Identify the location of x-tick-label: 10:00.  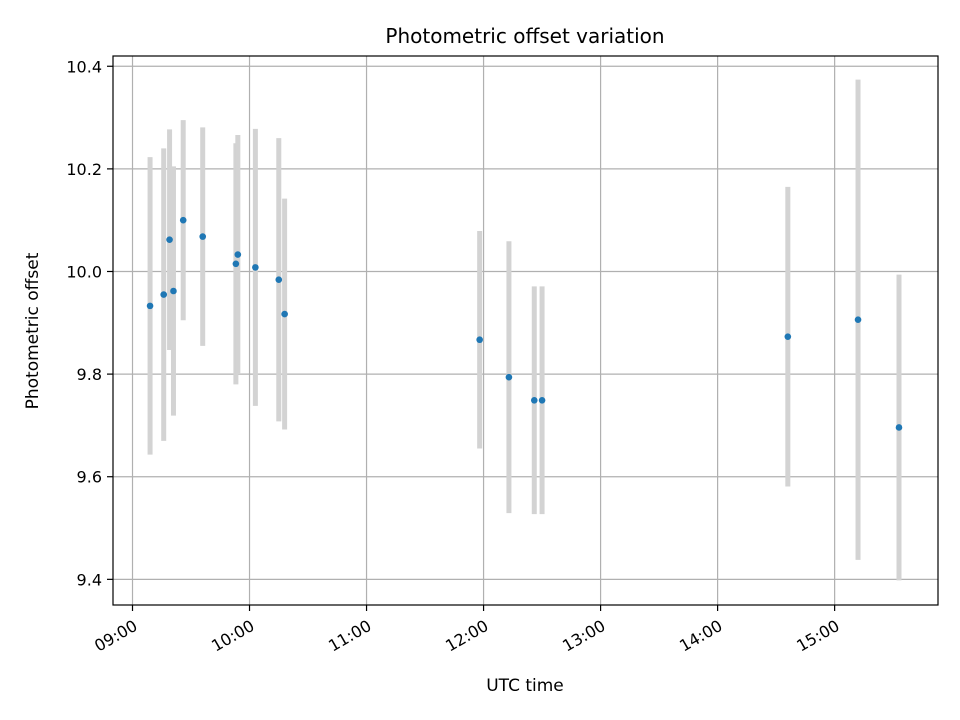
(232, 636).